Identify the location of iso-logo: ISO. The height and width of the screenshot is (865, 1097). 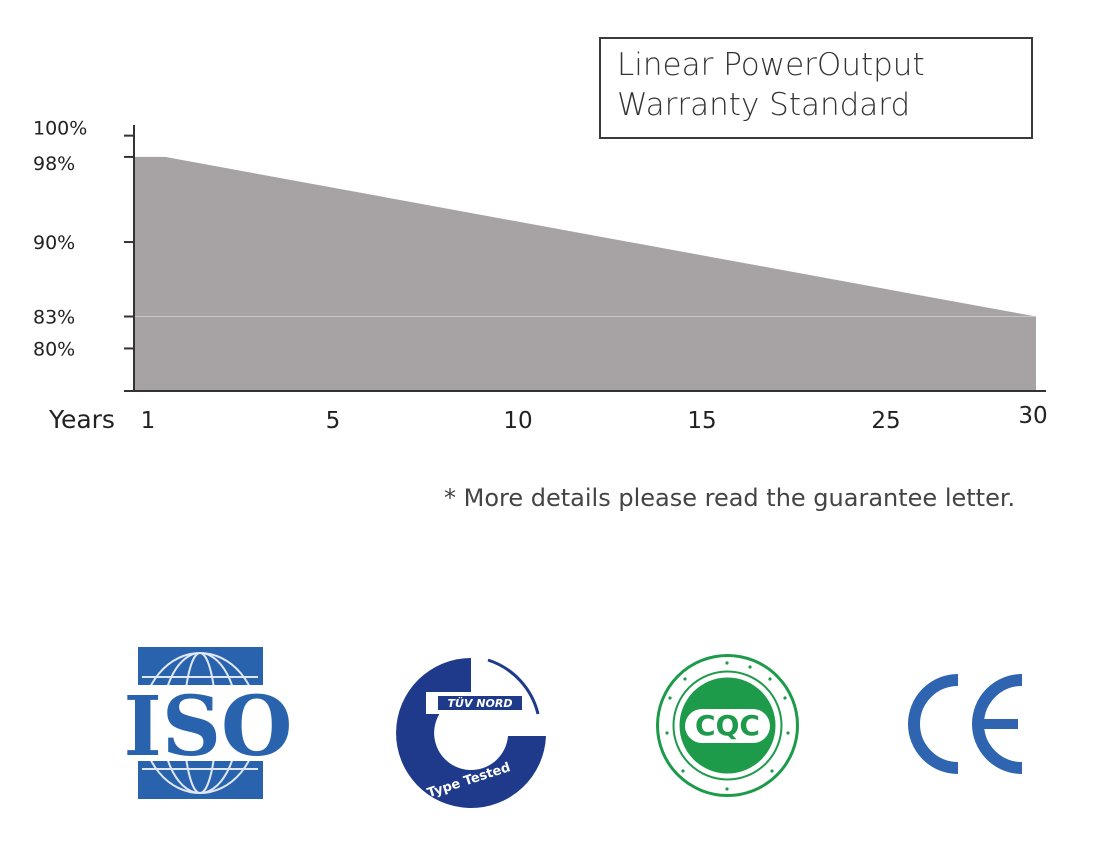
(208, 723).